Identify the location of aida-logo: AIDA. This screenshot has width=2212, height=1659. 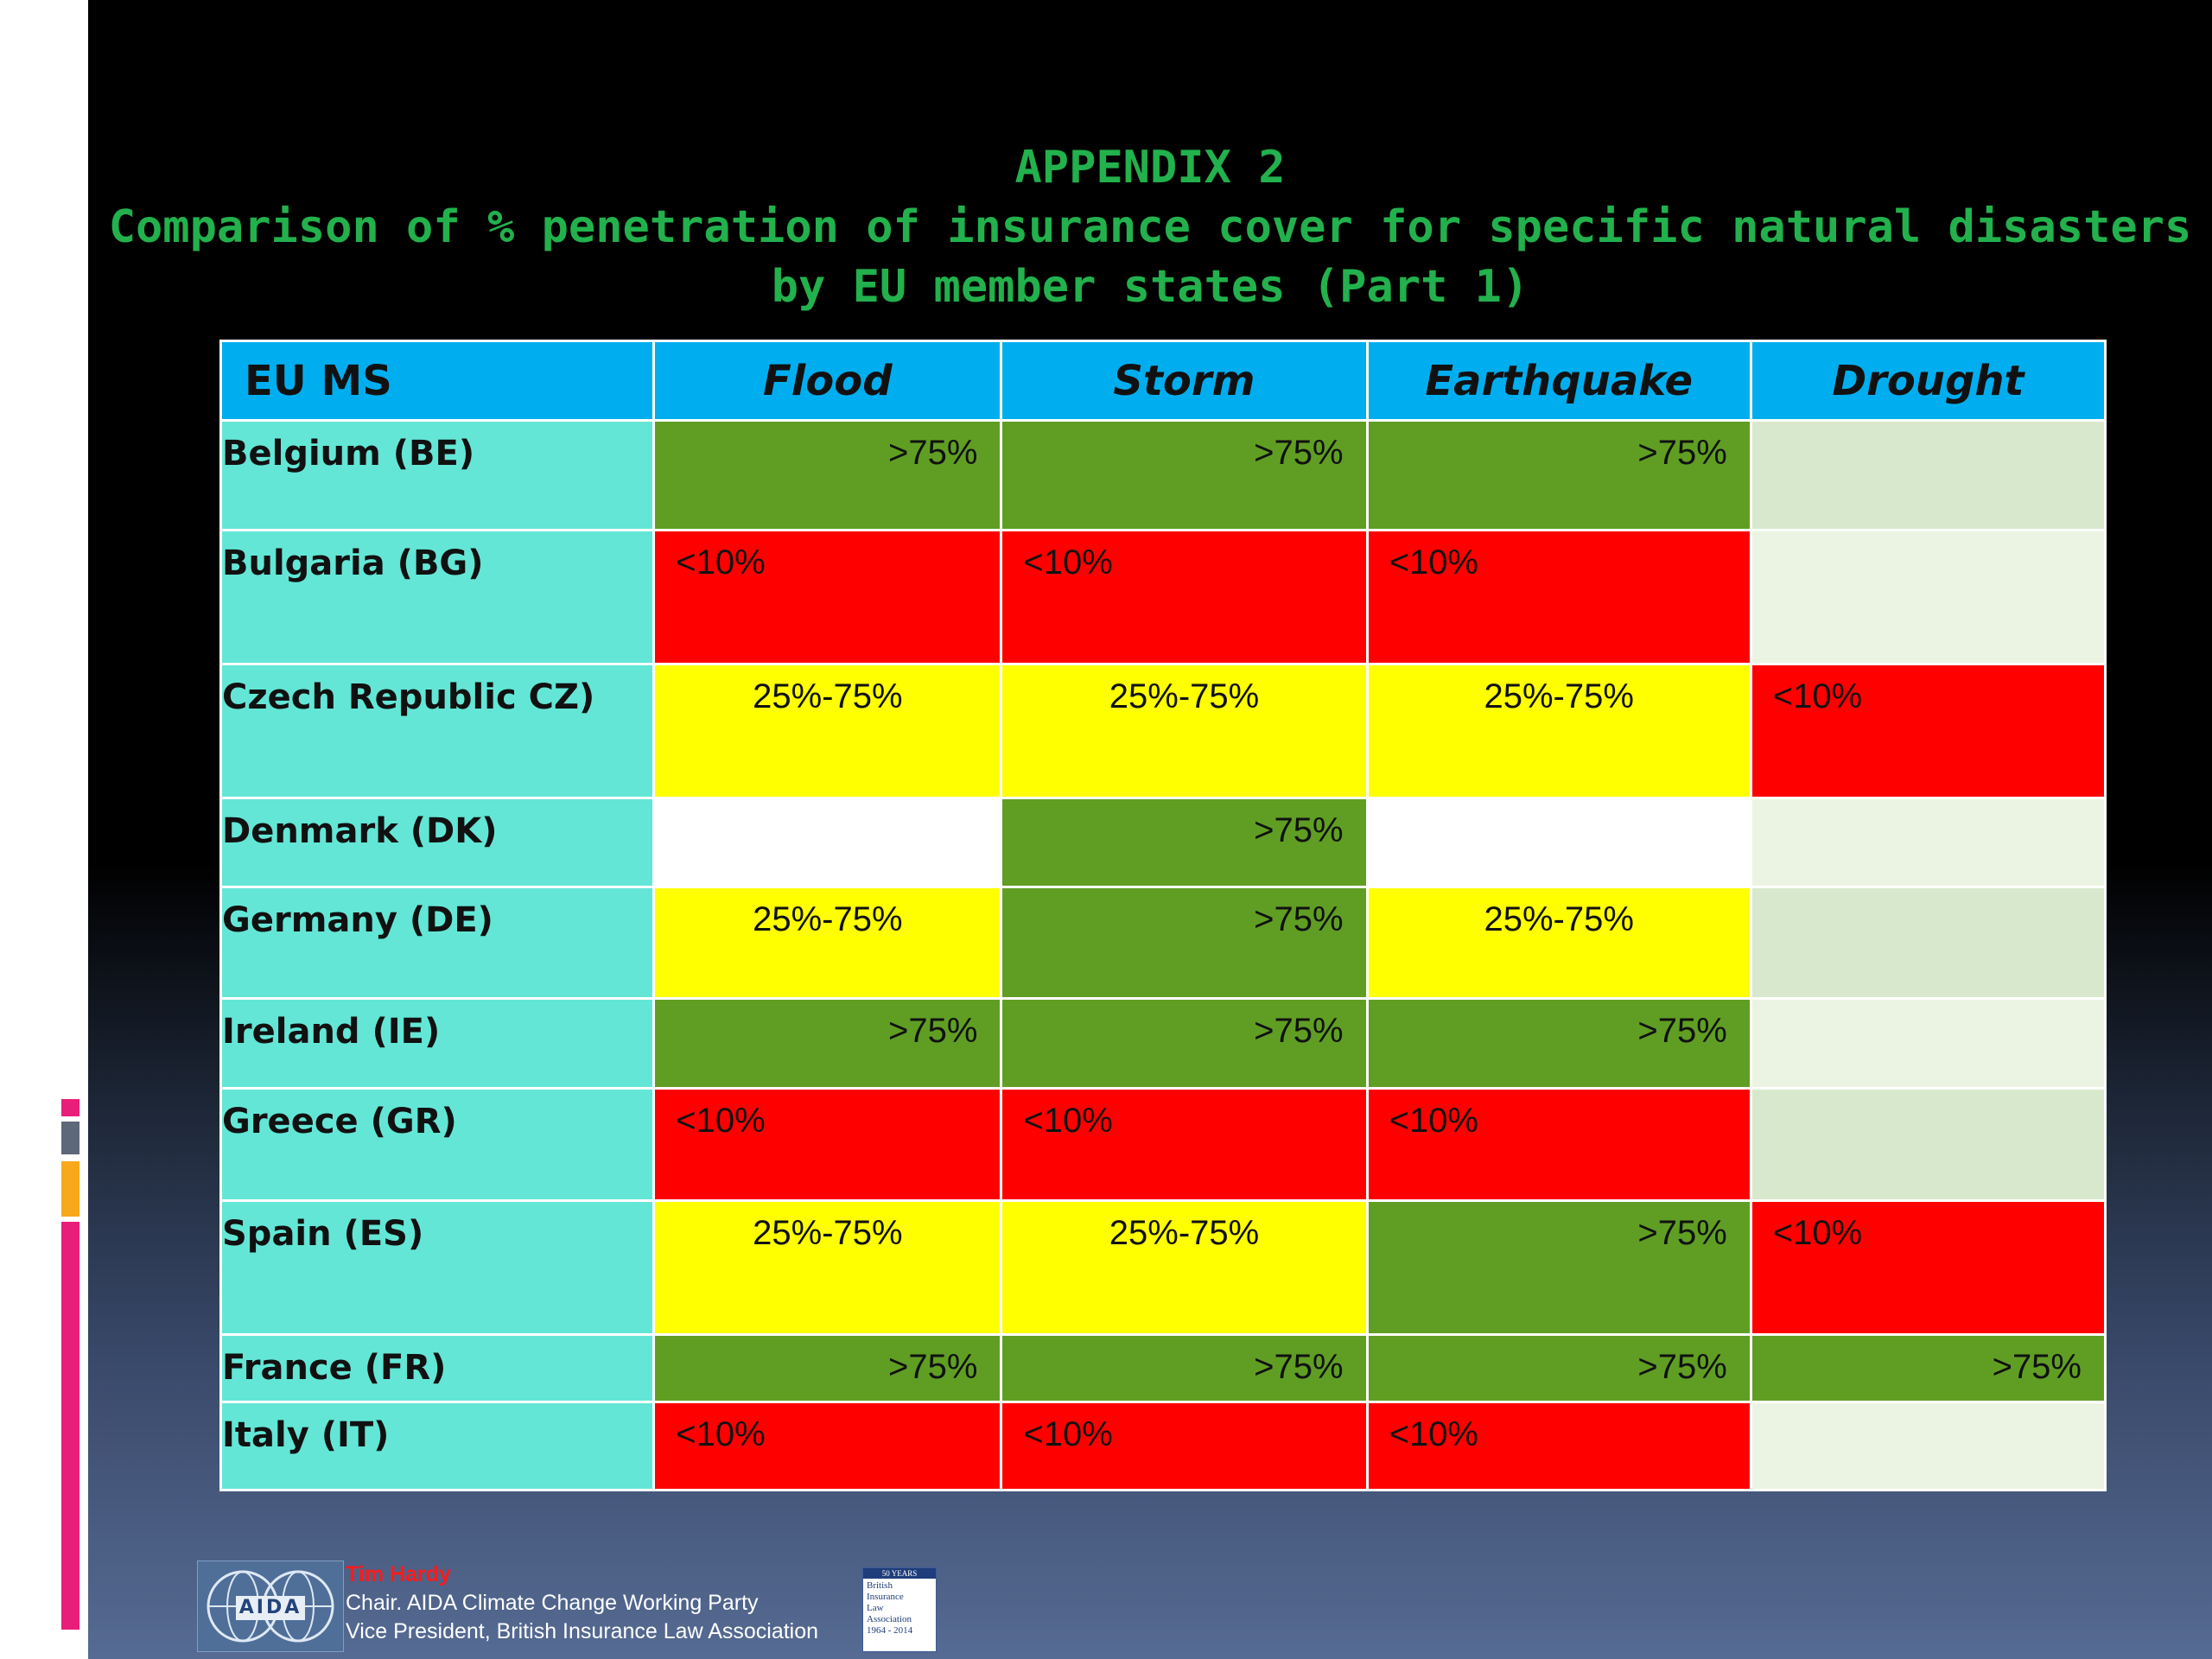
(270, 1606).